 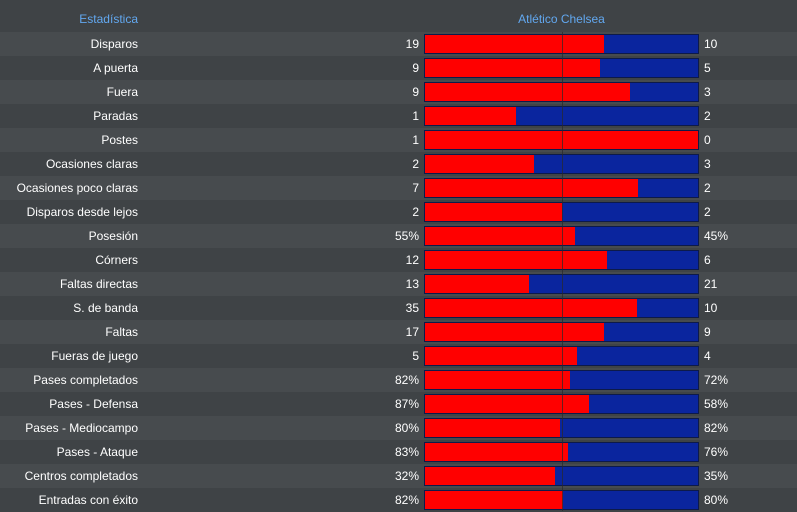 I want to click on home-value: 2, so click(x=415, y=212).